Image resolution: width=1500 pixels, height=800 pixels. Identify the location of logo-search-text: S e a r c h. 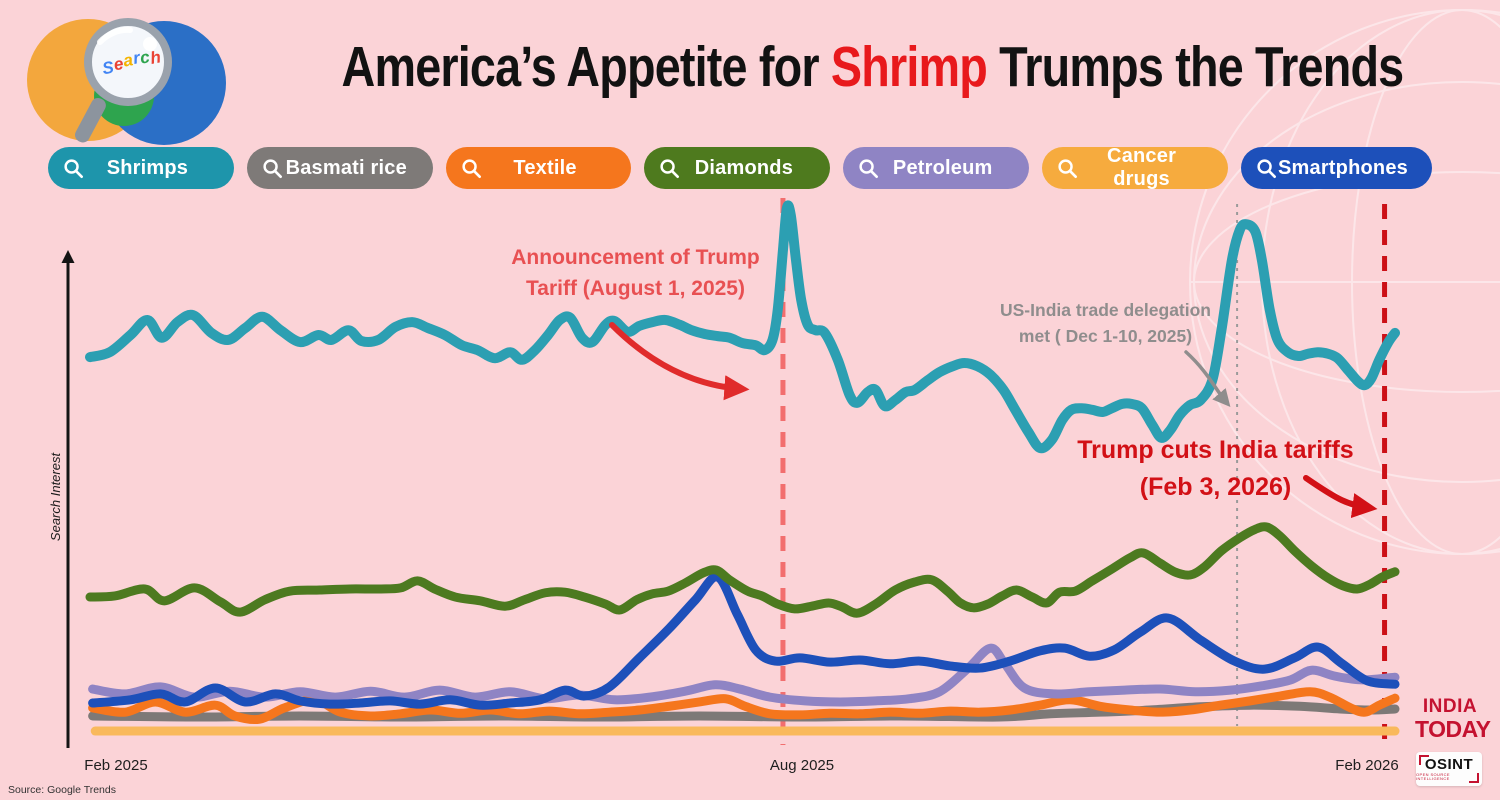
(132, 63).